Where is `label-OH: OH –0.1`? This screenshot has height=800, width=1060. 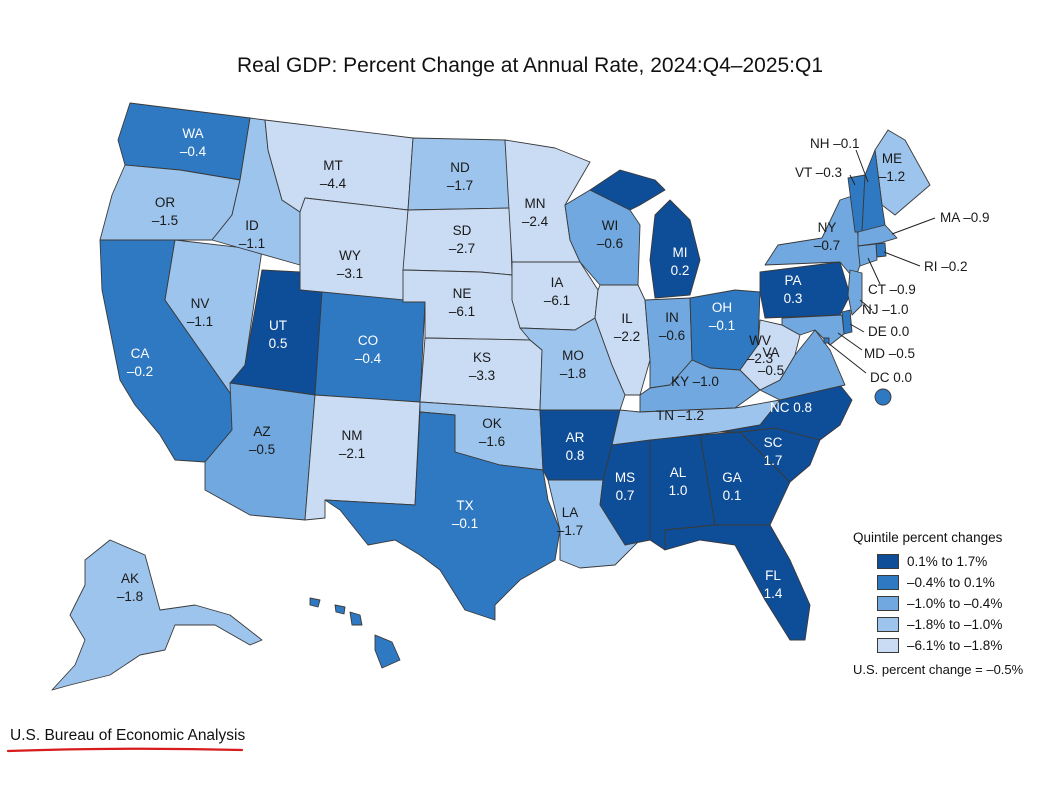 label-OH: OH –0.1 is located at coordinates (722, 316).